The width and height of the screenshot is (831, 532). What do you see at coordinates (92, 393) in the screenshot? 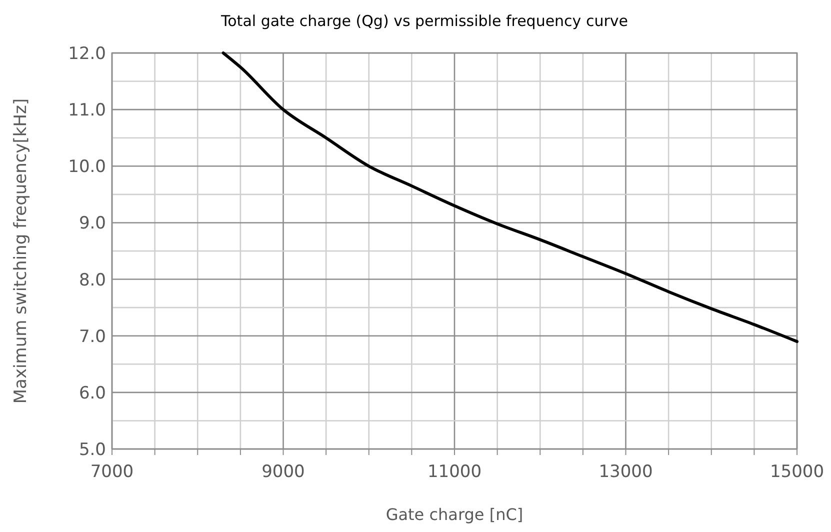
I see `y-tick-label: 6.0` at bounding box center [92, 393].